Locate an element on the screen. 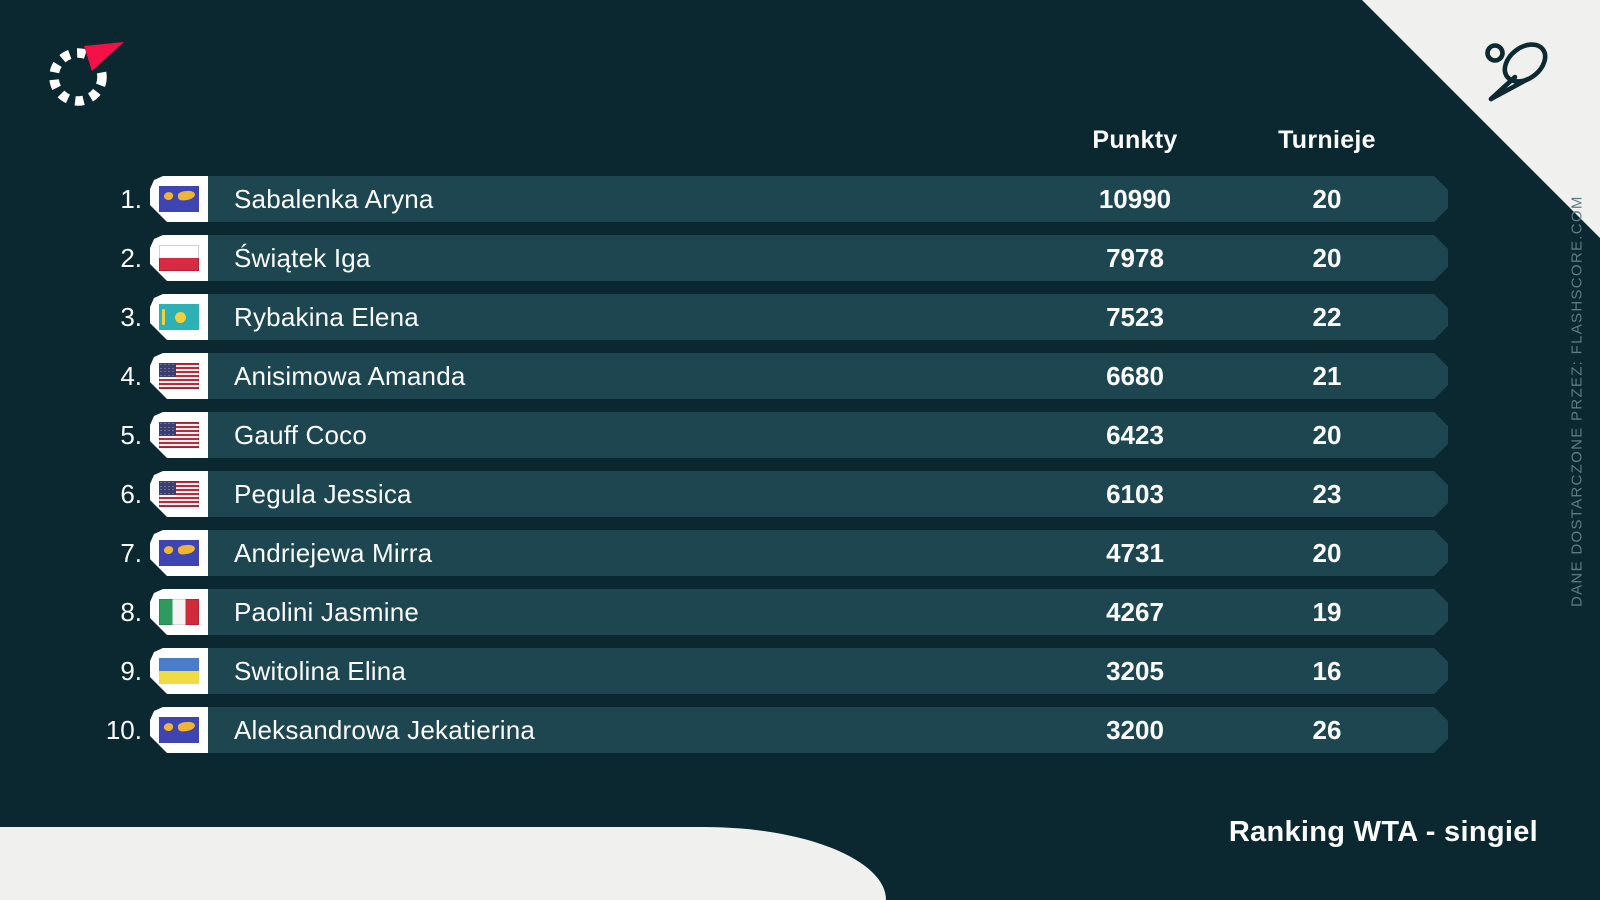 The height and width of the screenshot is (900, 1600). table-row: 3. Rybakina Elena 7523 22 is located at coordinates (749, 317).